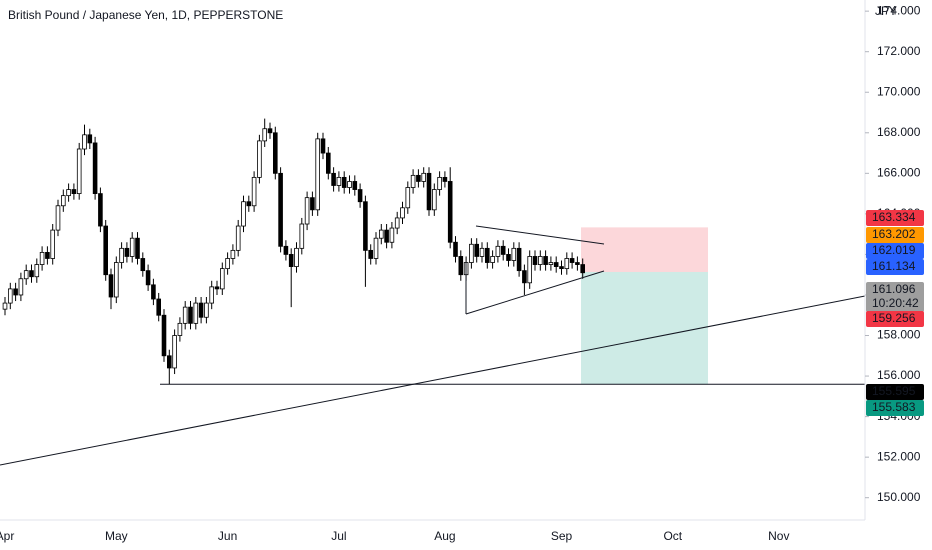  Describe the element at coordinates (894, 250) in the screenshot. I see `price-label: 162.019` at that location.